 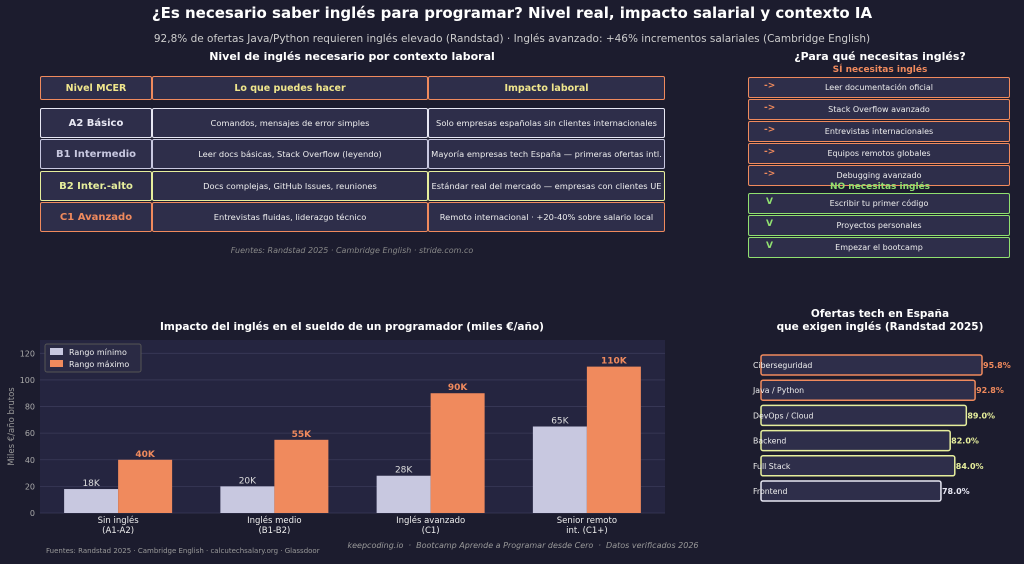 I want to click on y-tick-label: 40, so click(x=30, y=460).